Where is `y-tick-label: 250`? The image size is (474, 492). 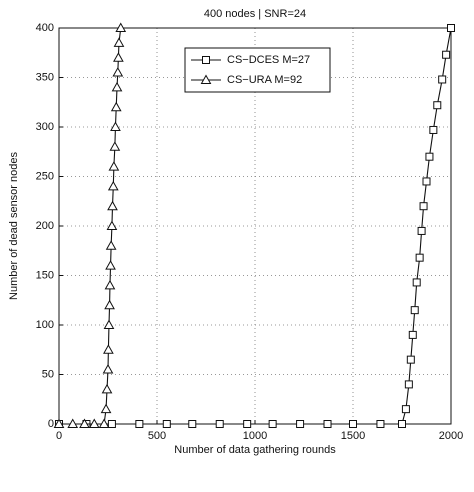
y-tick-label: 250 is located at coordinates (45, 176).